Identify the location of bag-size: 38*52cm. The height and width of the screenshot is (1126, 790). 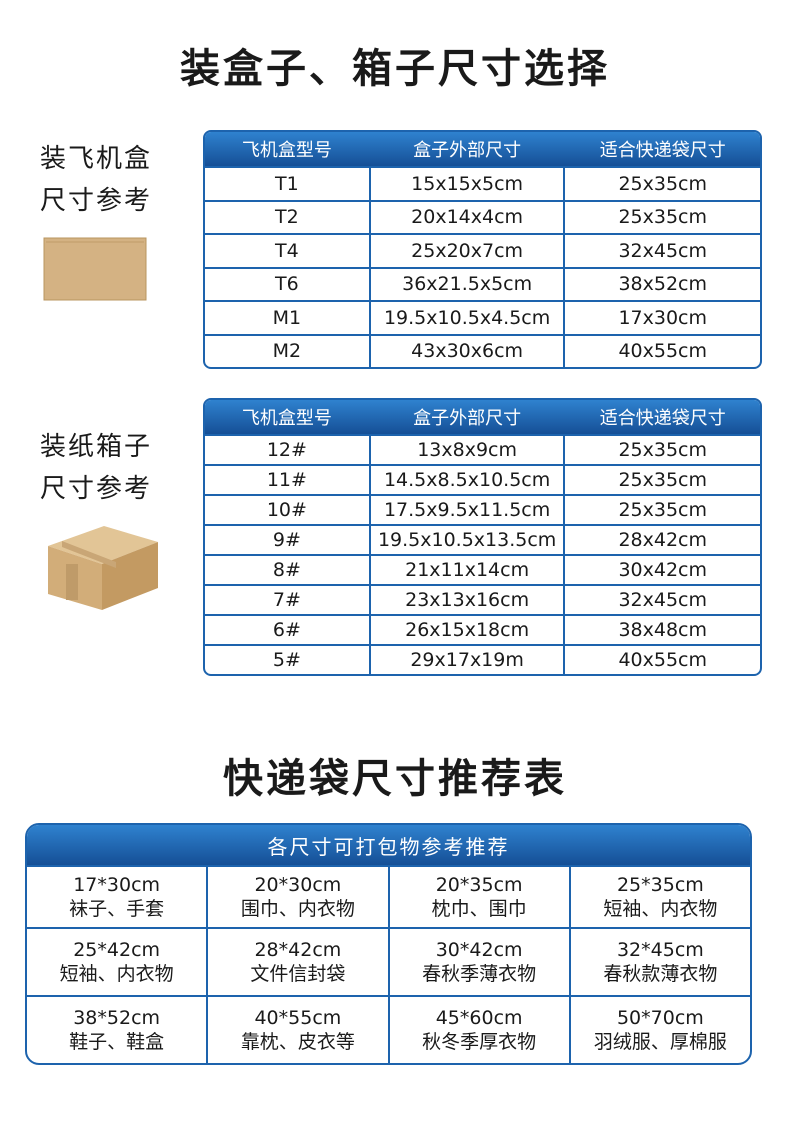
(117, 1018).